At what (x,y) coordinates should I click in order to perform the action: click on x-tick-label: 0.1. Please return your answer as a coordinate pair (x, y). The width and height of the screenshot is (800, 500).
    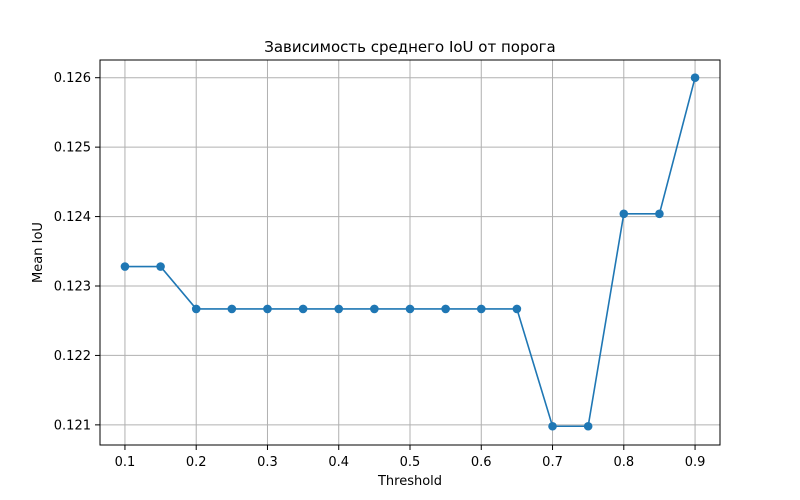
    Looking at the image, I should click on (125, 462).